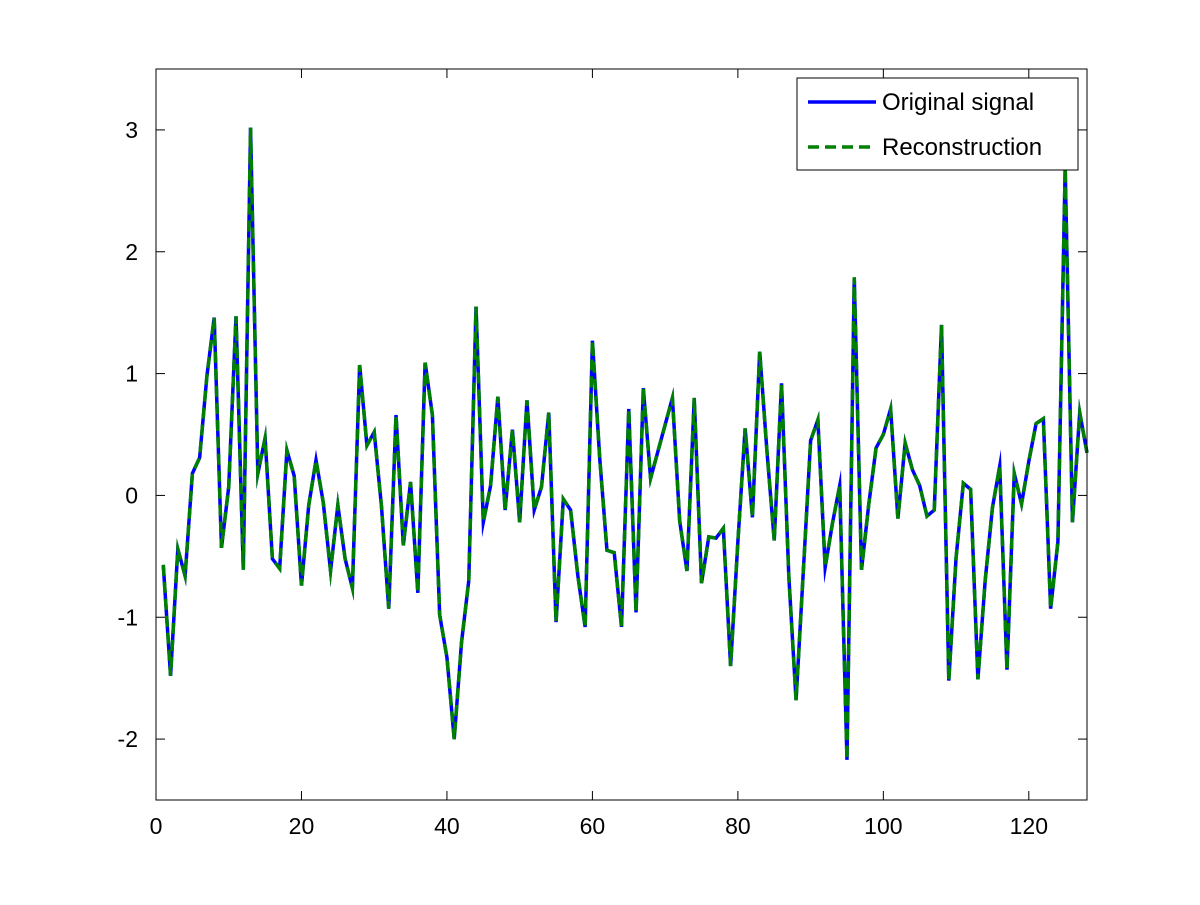 This screenshot has height=905, width=1200. Describe the element at coordinates (131, 252) in the screenshot. I see `y-tick-label: 2` at that location.